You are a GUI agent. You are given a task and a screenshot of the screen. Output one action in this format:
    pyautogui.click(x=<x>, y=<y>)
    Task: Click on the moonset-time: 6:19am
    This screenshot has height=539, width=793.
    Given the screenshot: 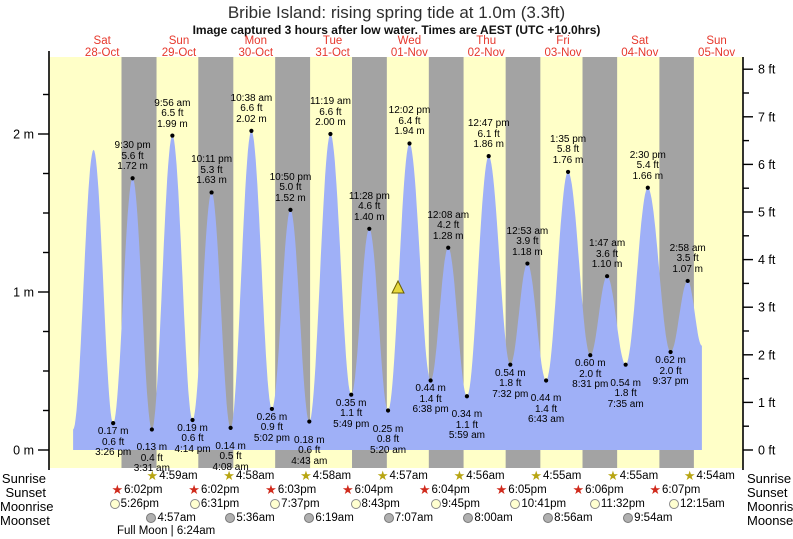 What is the action you would take?
    pyautogui.click(x=334, y=518)
    